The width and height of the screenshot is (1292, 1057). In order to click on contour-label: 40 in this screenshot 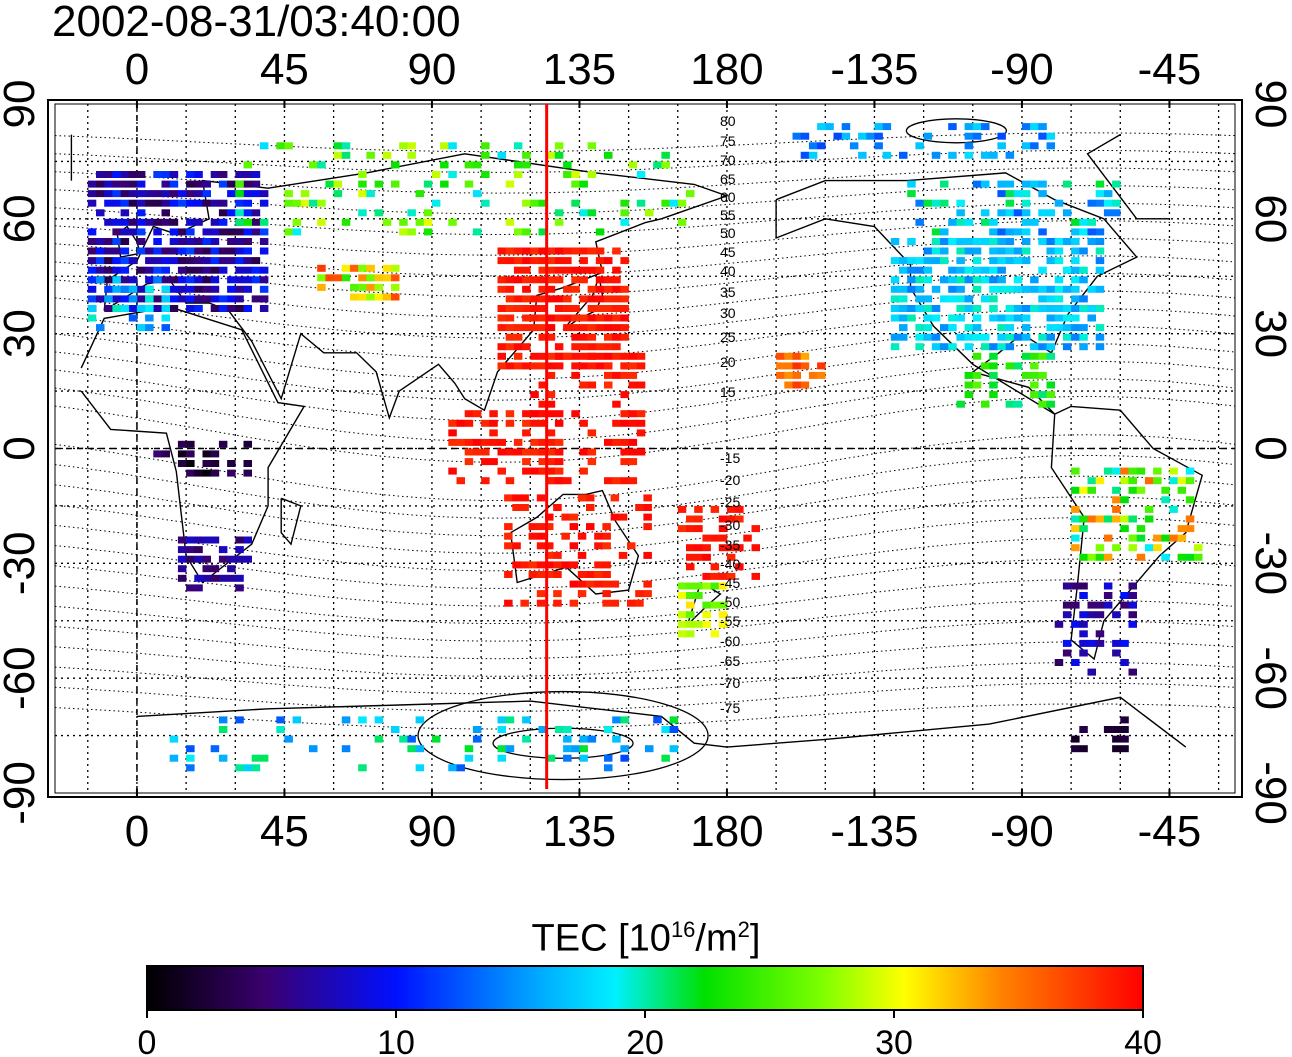, I will do `click(728, 271)`.